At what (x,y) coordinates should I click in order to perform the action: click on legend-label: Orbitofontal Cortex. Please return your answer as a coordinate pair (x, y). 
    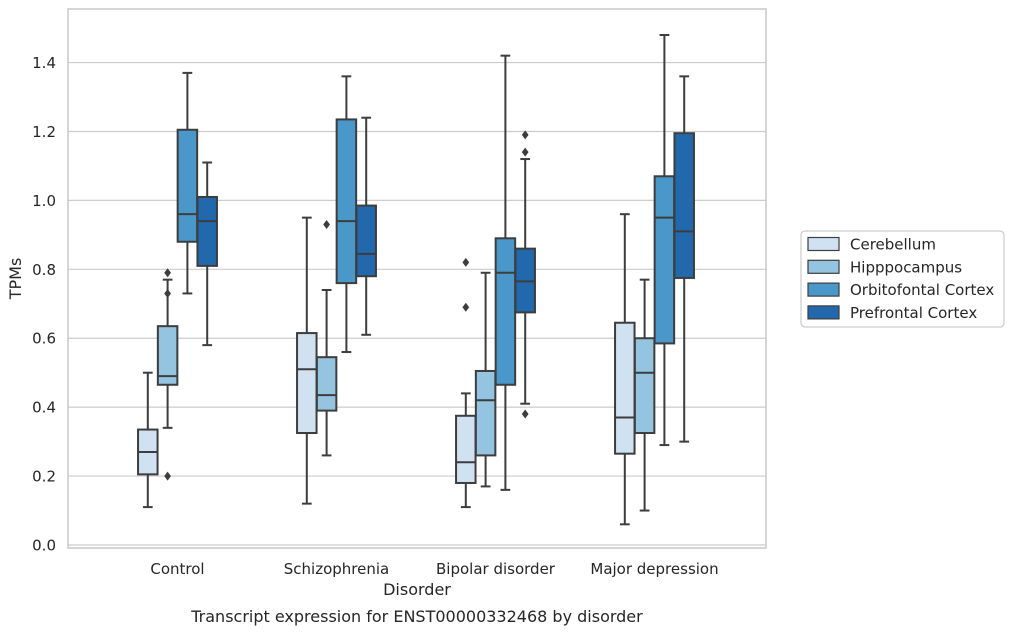
    Looking at the image, I should click on (922, 290).